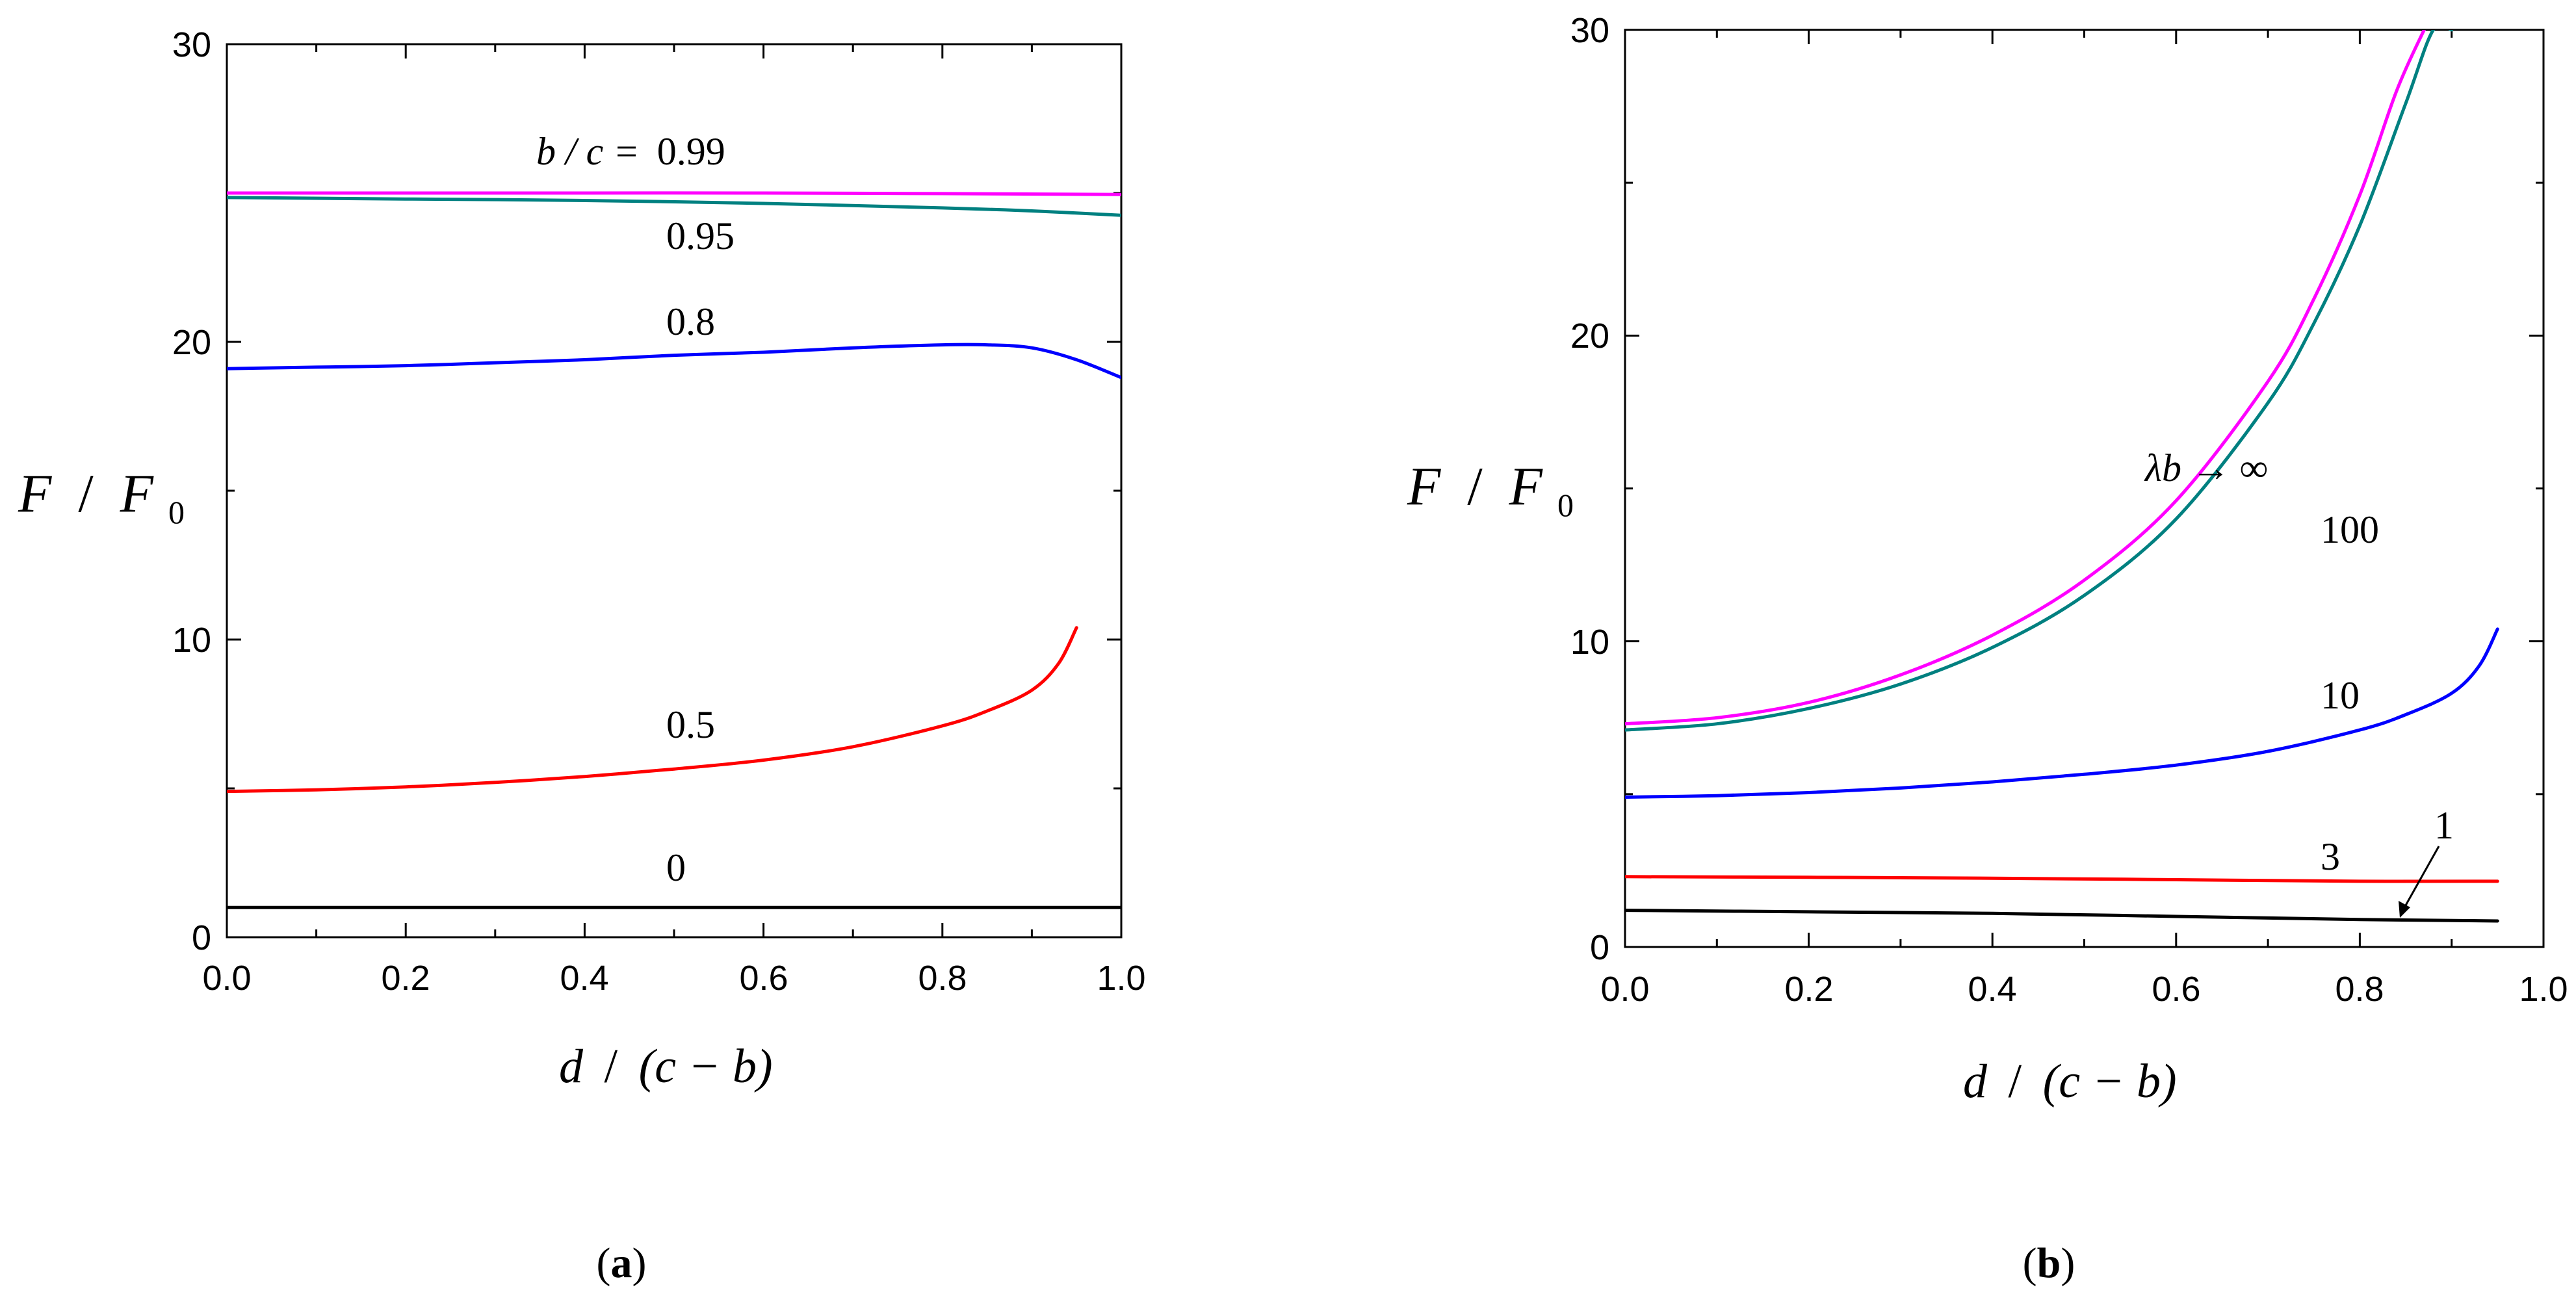  I want to click on panel-b-y-axis-title: F / F 0, so click(1490, 490).